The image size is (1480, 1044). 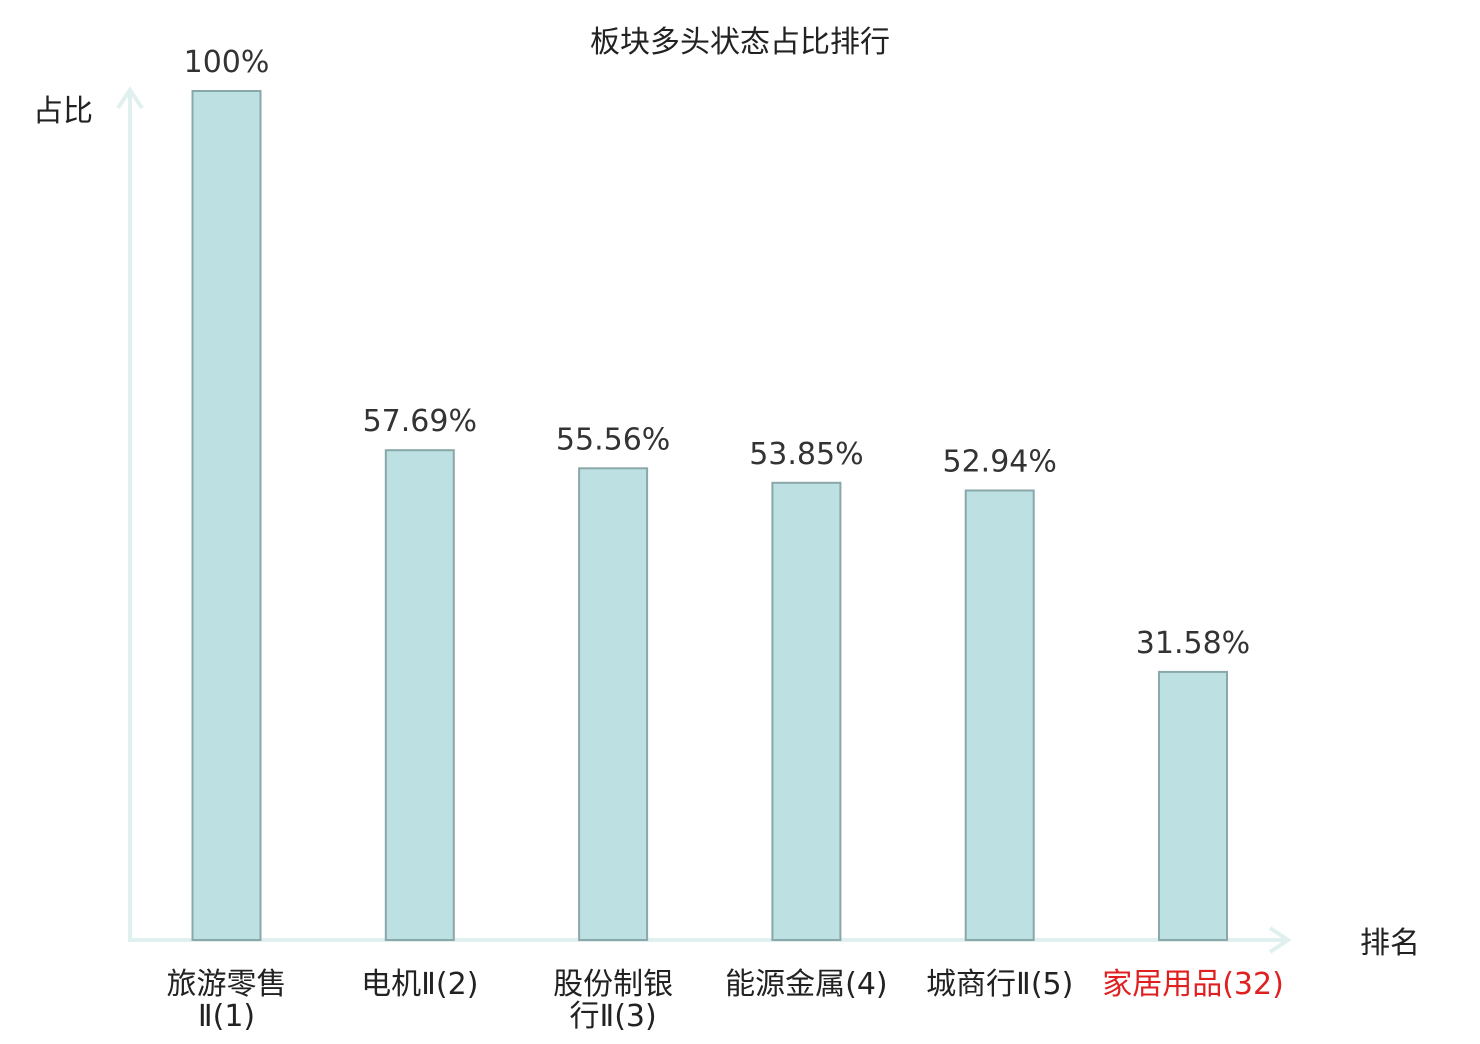 What do you see at coordinates (1193, 643) in the screenshot?
I see `bar-value-label: 31.58%` at bounding box center [1193, 643].